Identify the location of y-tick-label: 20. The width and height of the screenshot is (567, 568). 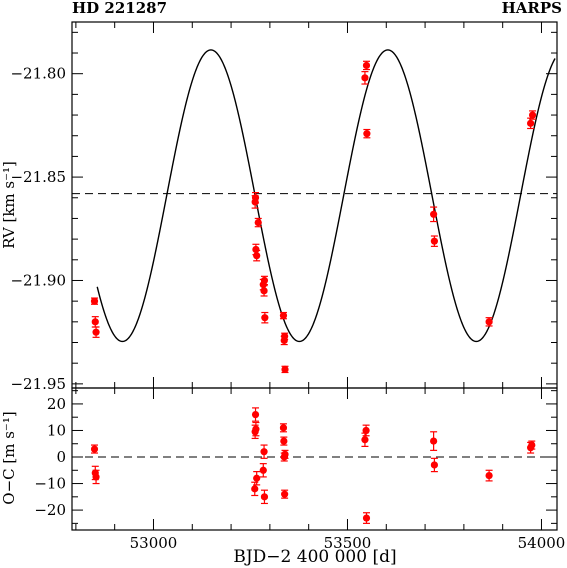
(56, 404).